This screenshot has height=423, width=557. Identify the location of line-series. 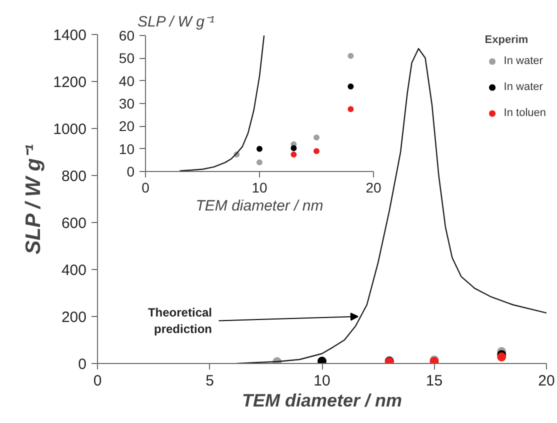
(222, 104).